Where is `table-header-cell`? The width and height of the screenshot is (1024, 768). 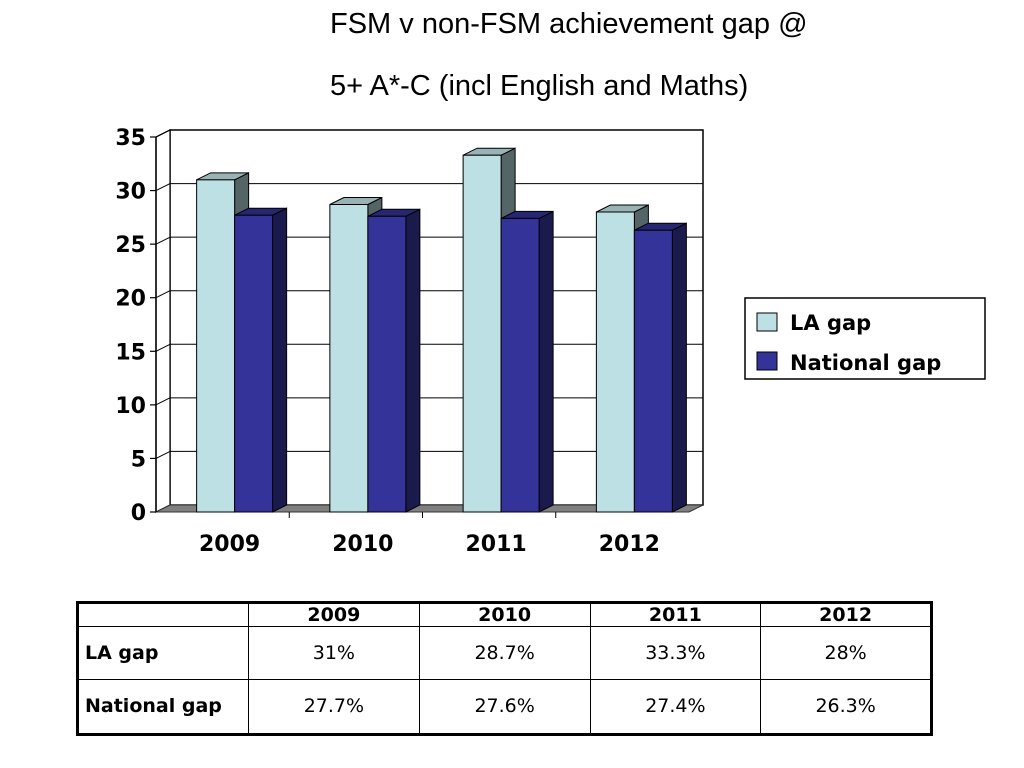 table-header-cell is located at coordinates (163, 614).